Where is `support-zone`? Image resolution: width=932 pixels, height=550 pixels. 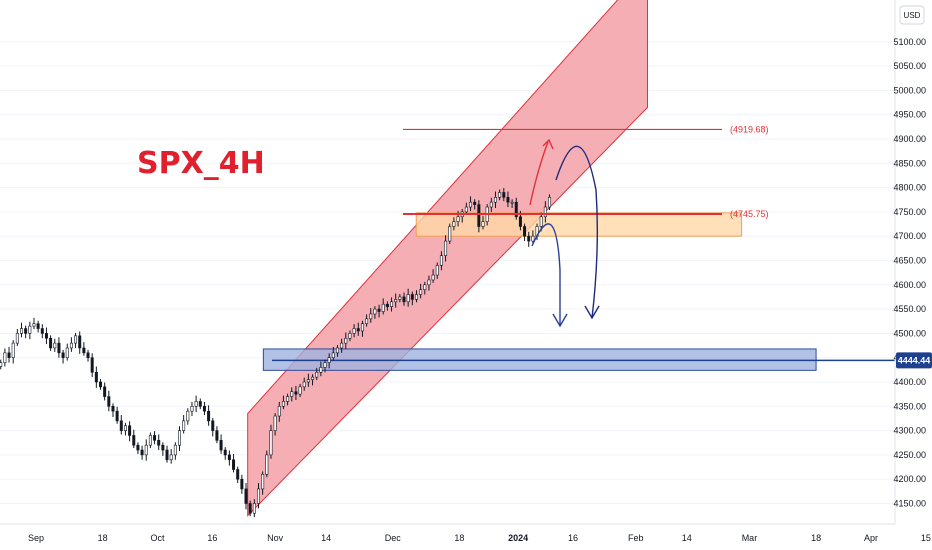 support-zone is located at coordinates (539, 359).